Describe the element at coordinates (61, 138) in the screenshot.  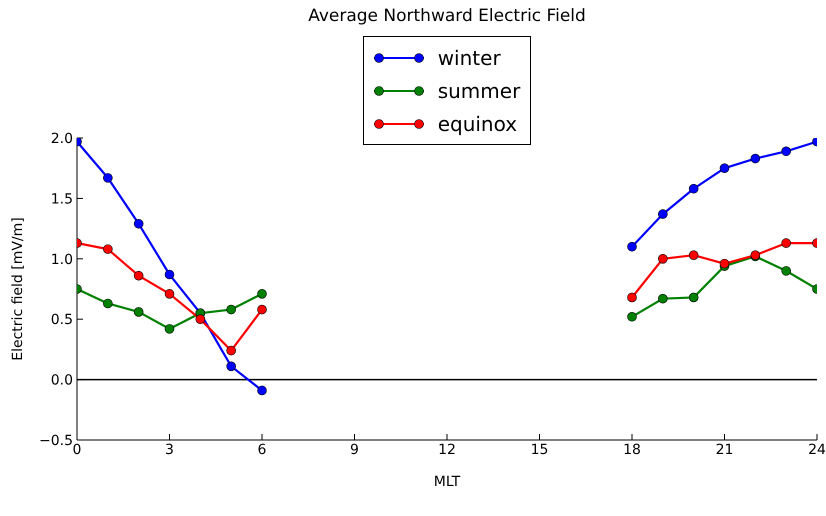
I see `y-tick-label: 2.0` at that location.